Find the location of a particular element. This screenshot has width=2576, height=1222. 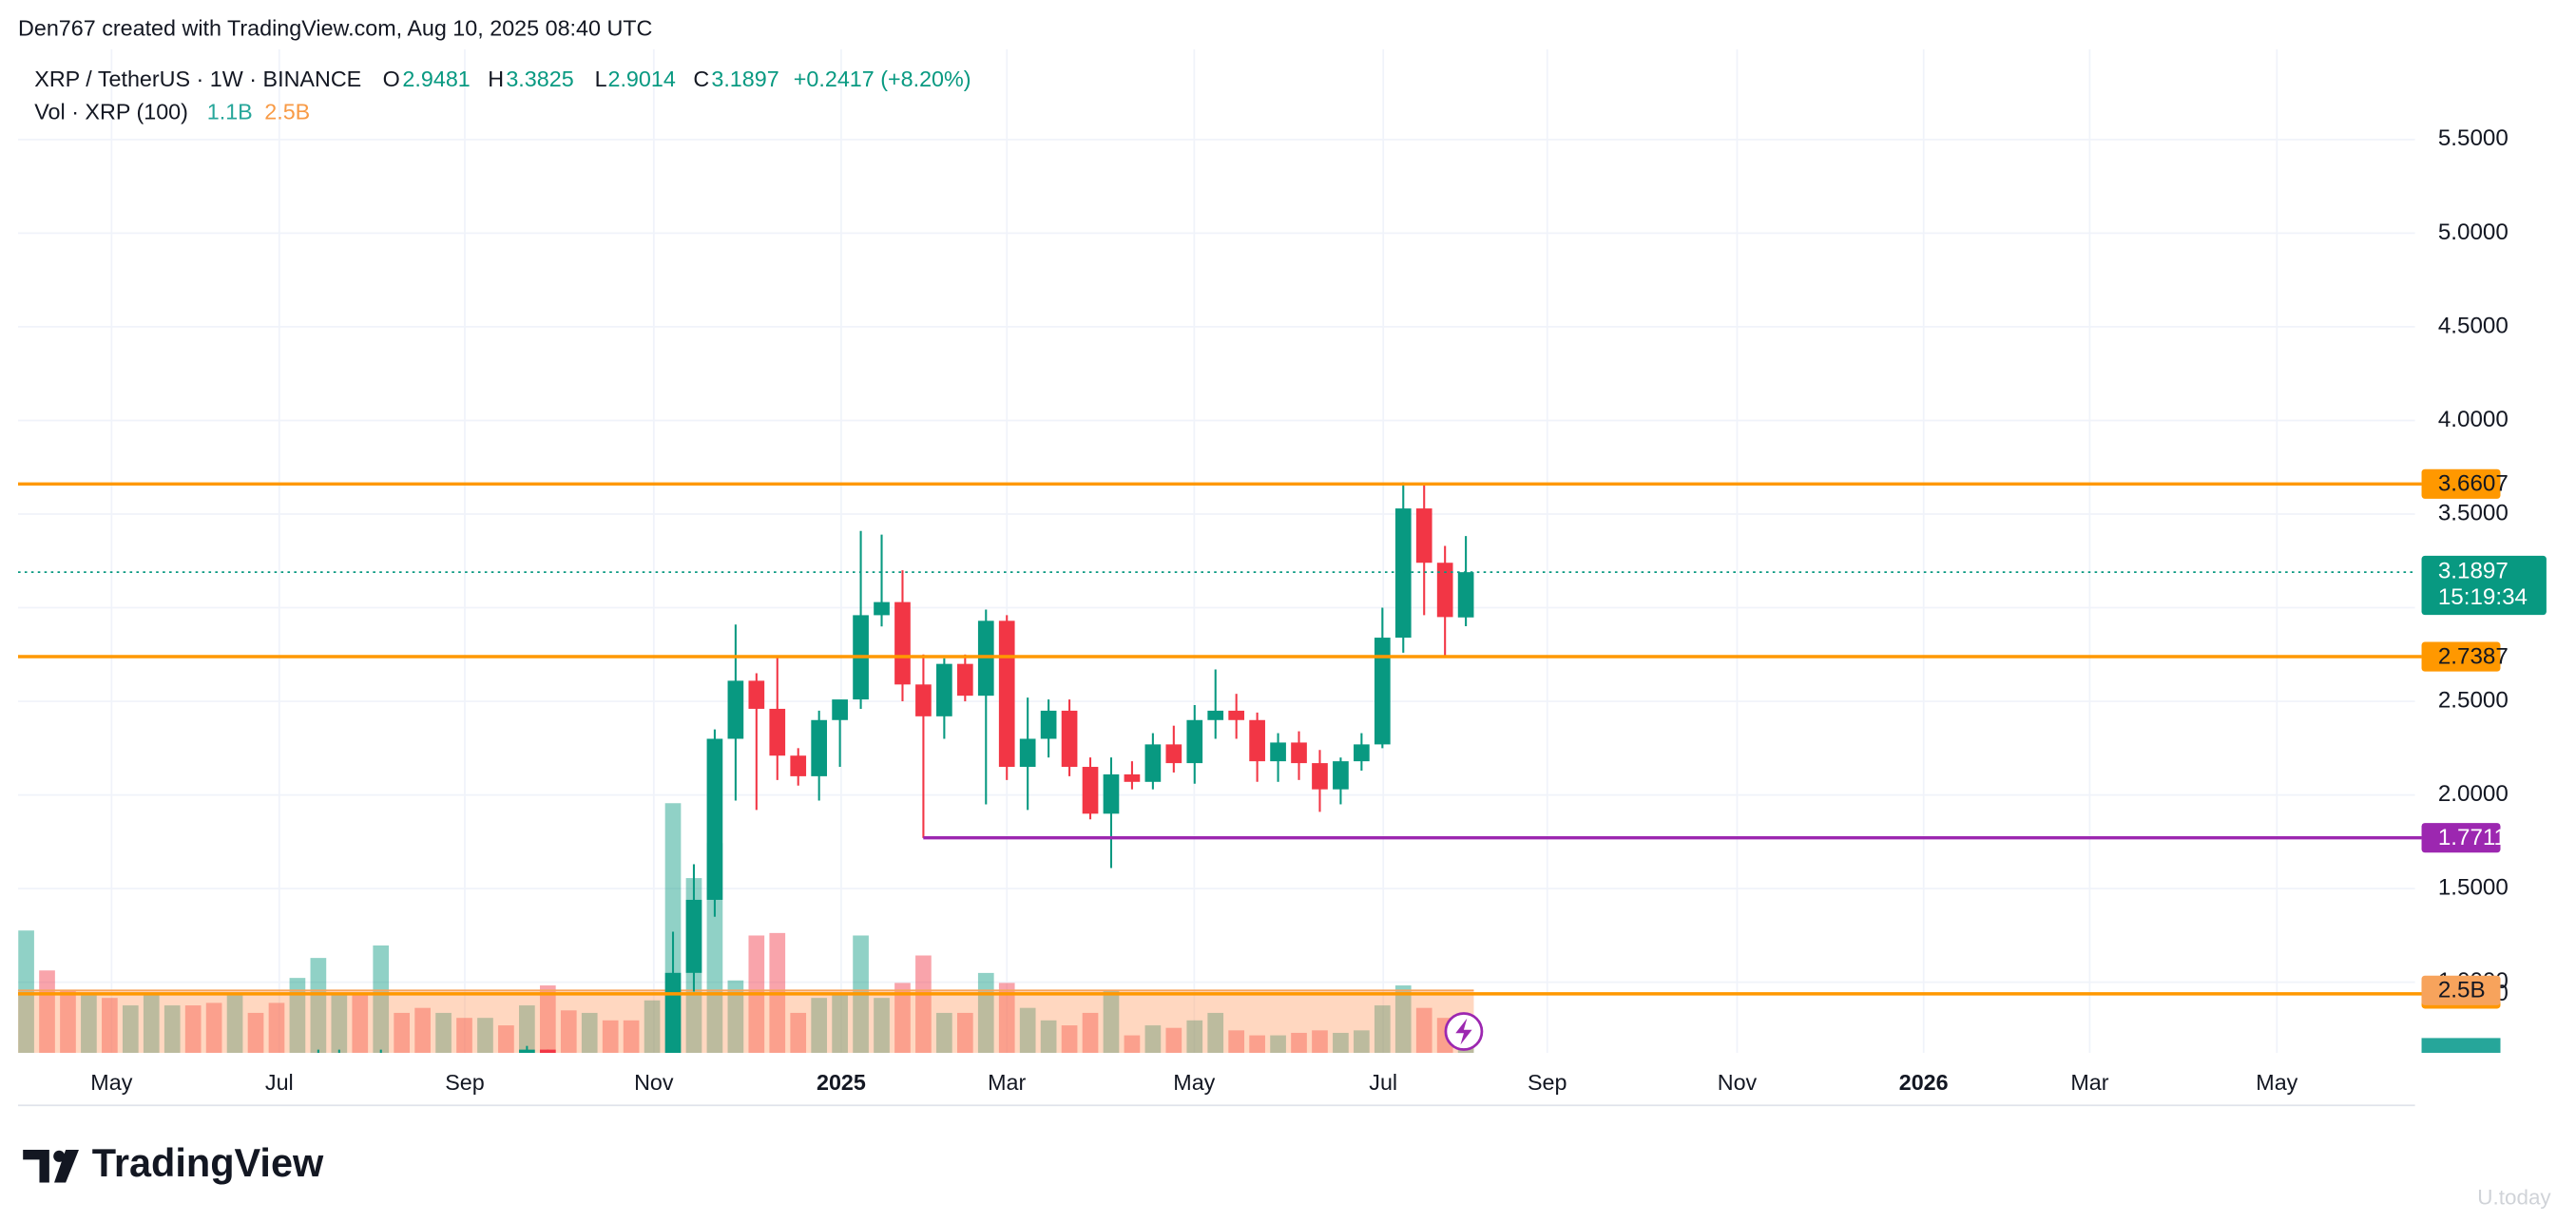

ohlc-letter: L is located at coordinates (601, 79).